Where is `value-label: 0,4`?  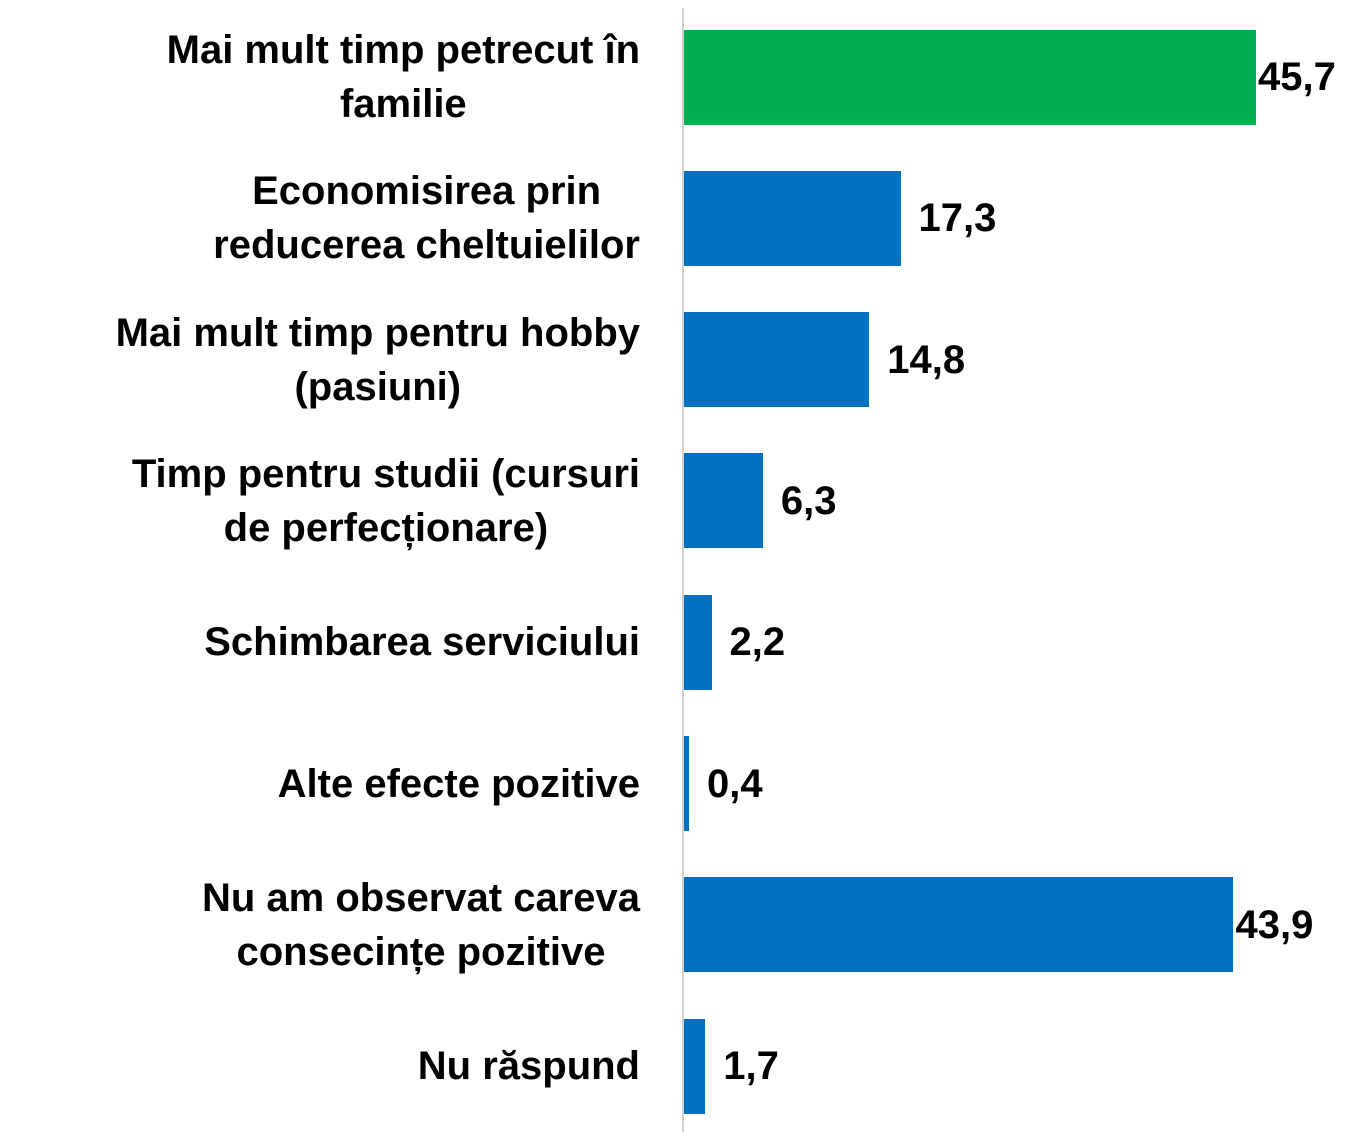
value-label: 0,4 is located at coordinates (735, 783).